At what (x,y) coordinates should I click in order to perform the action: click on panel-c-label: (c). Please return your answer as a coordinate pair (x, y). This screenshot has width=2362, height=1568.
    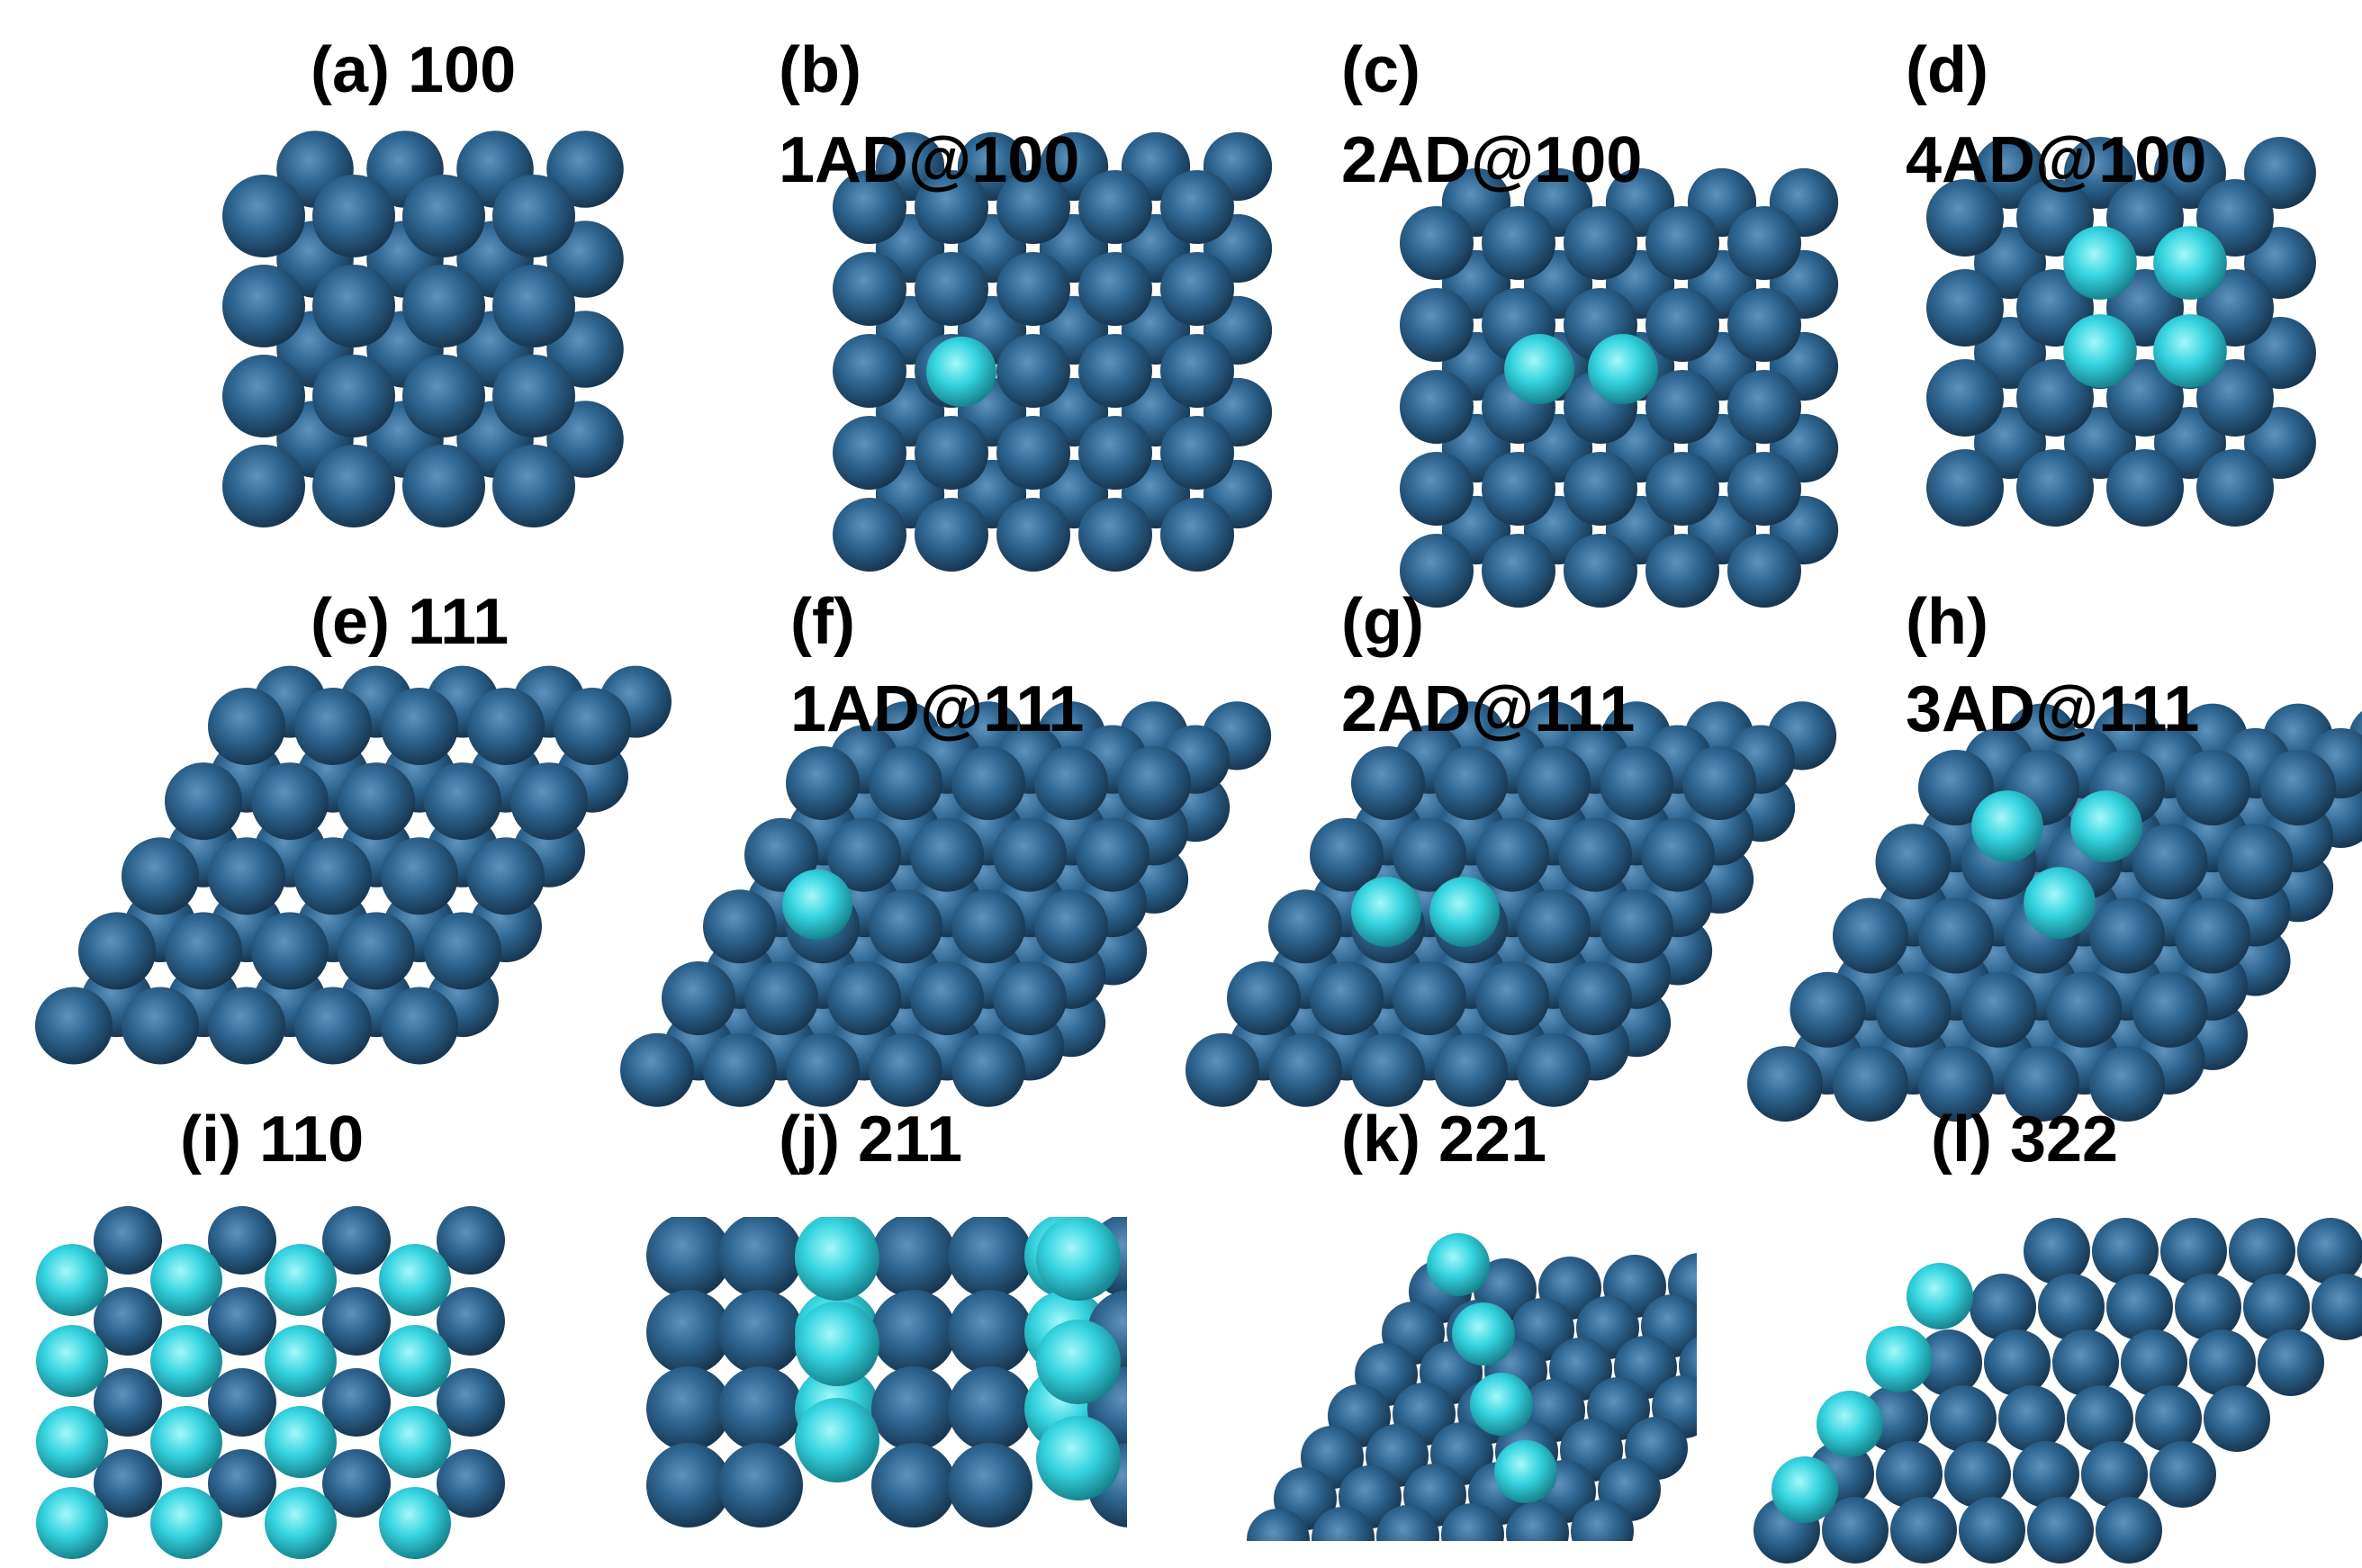
    Looking at the image, I should click on (1380, 70).